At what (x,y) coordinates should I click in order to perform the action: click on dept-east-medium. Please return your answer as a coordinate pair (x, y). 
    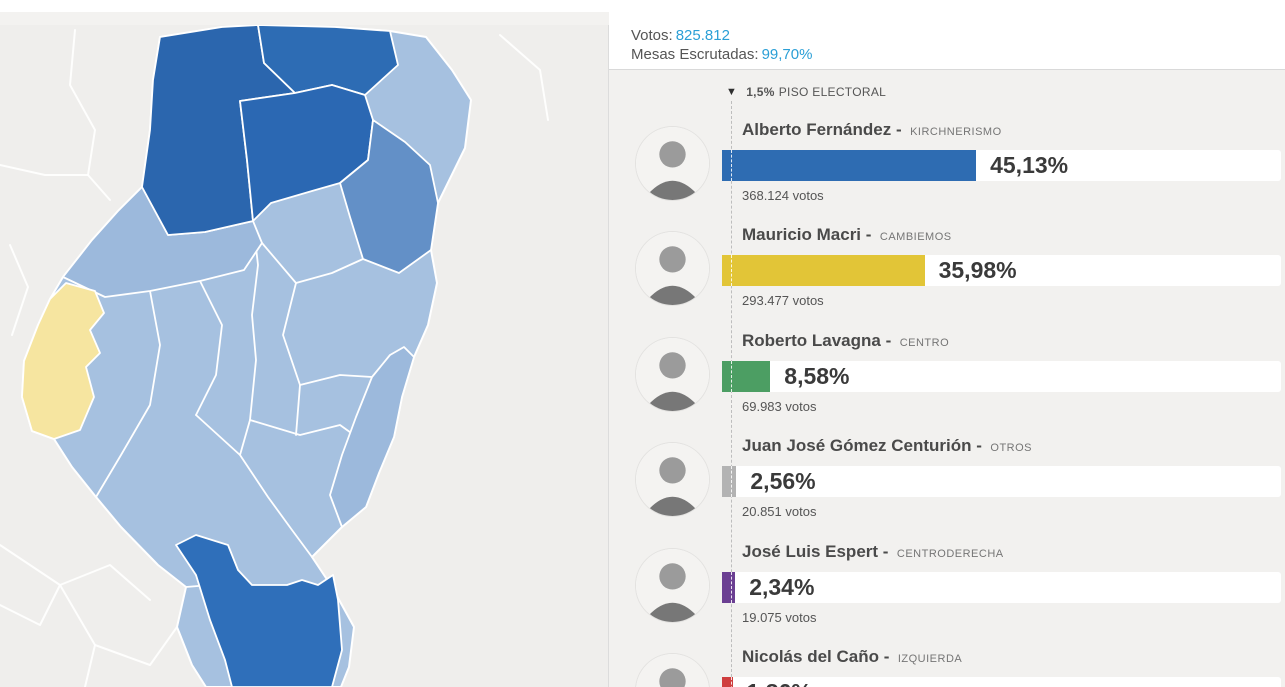
    Looking at the image, I should click on (389, 196).